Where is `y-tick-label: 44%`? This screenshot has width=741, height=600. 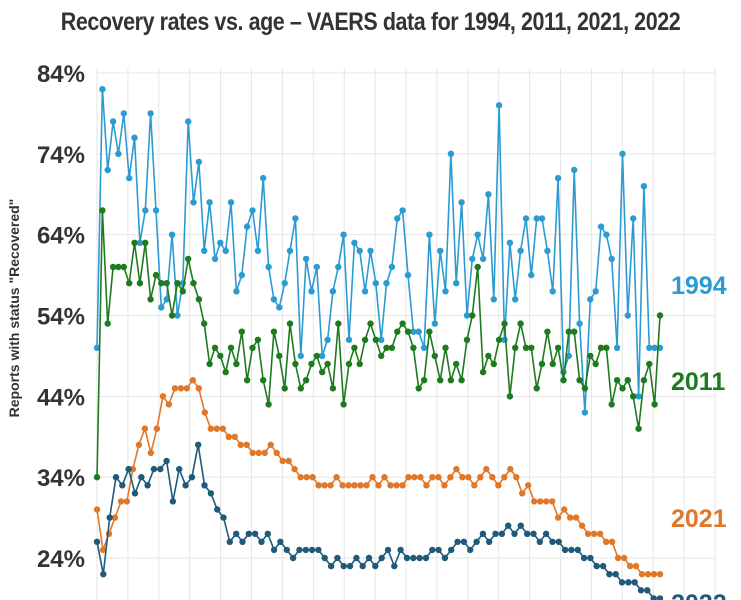
y-tick-label: 44% is located at coordinates (61, 397).